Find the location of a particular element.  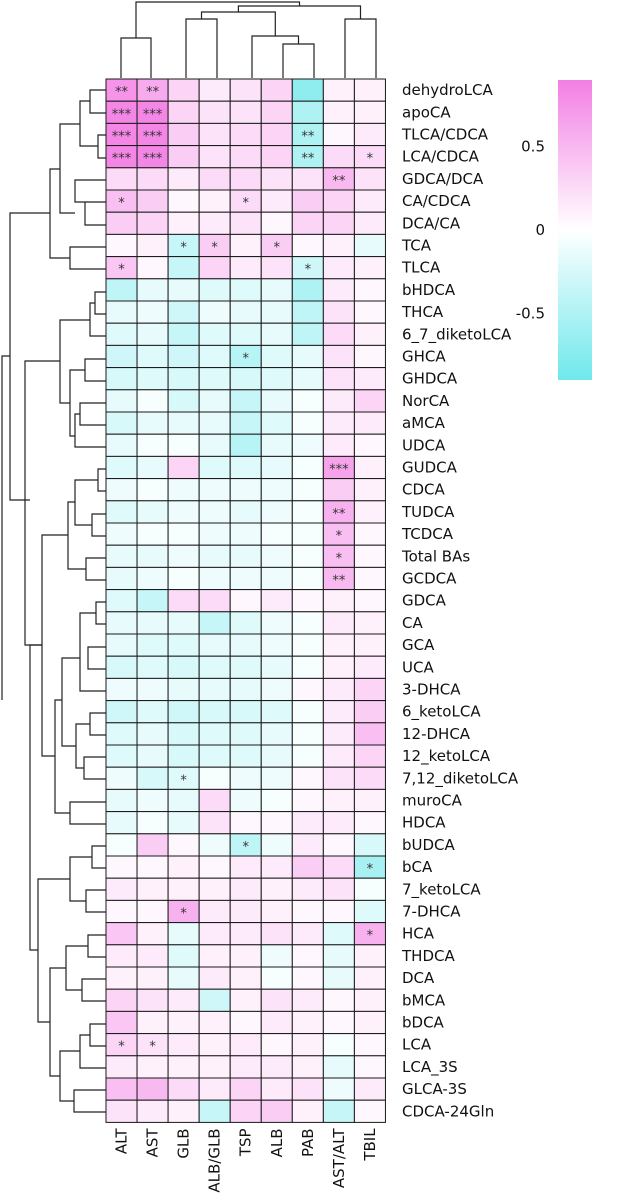

row-label: 12-DHCA is located at coordinates (436, 734).